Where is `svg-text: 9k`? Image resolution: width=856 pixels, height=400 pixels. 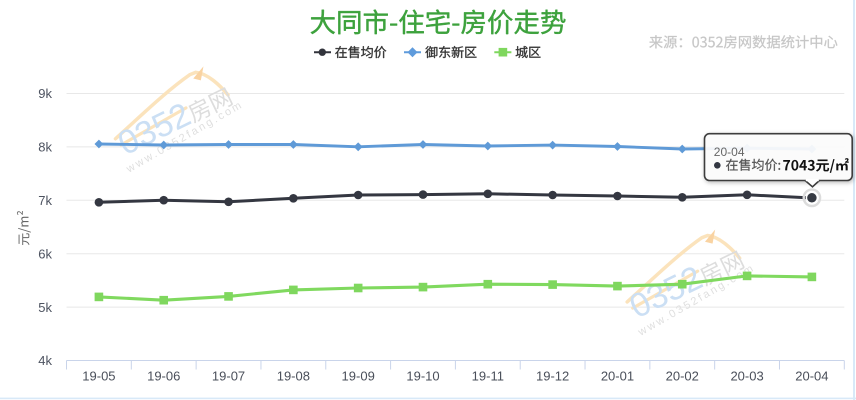
svg-text: 9k is located at coordinates (45, 93).